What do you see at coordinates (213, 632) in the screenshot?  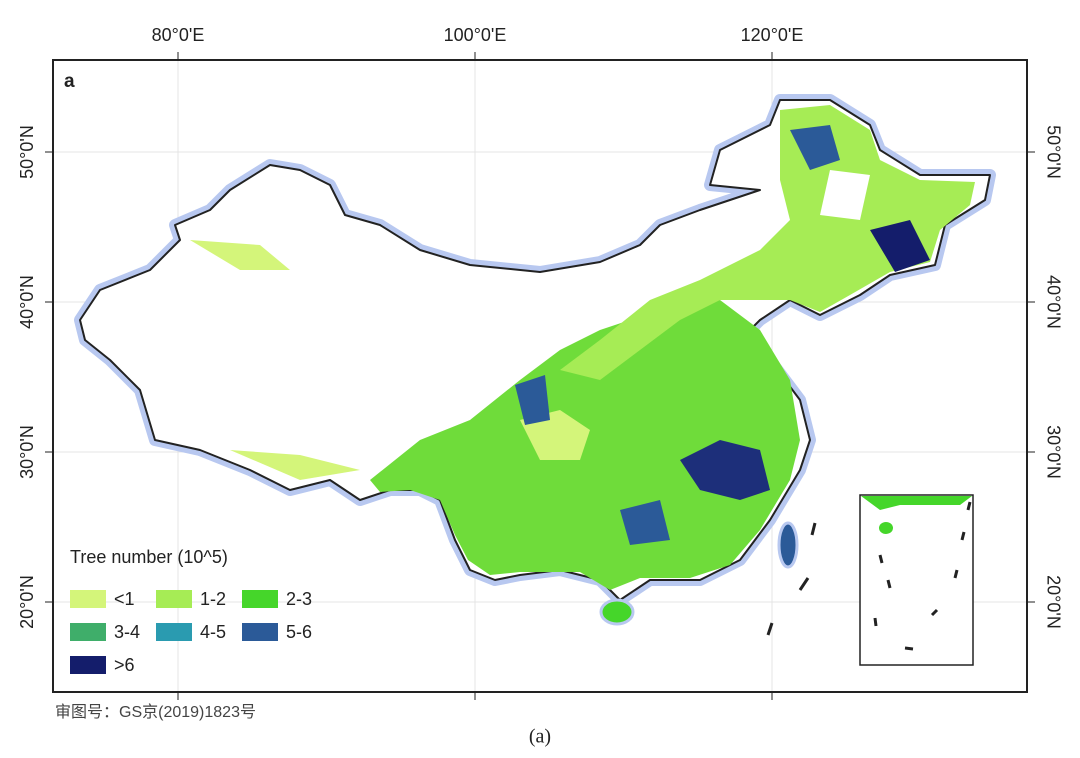 I see `legend-label: 4-5` at bounding box center [213, 632].